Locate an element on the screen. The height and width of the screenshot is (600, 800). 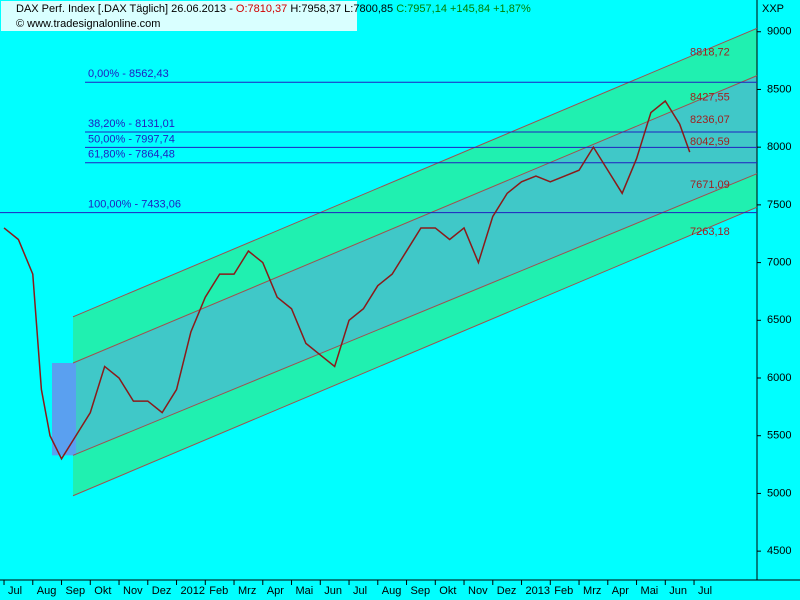
x-tick-label: 2012 is located at coordinates (193, 591).